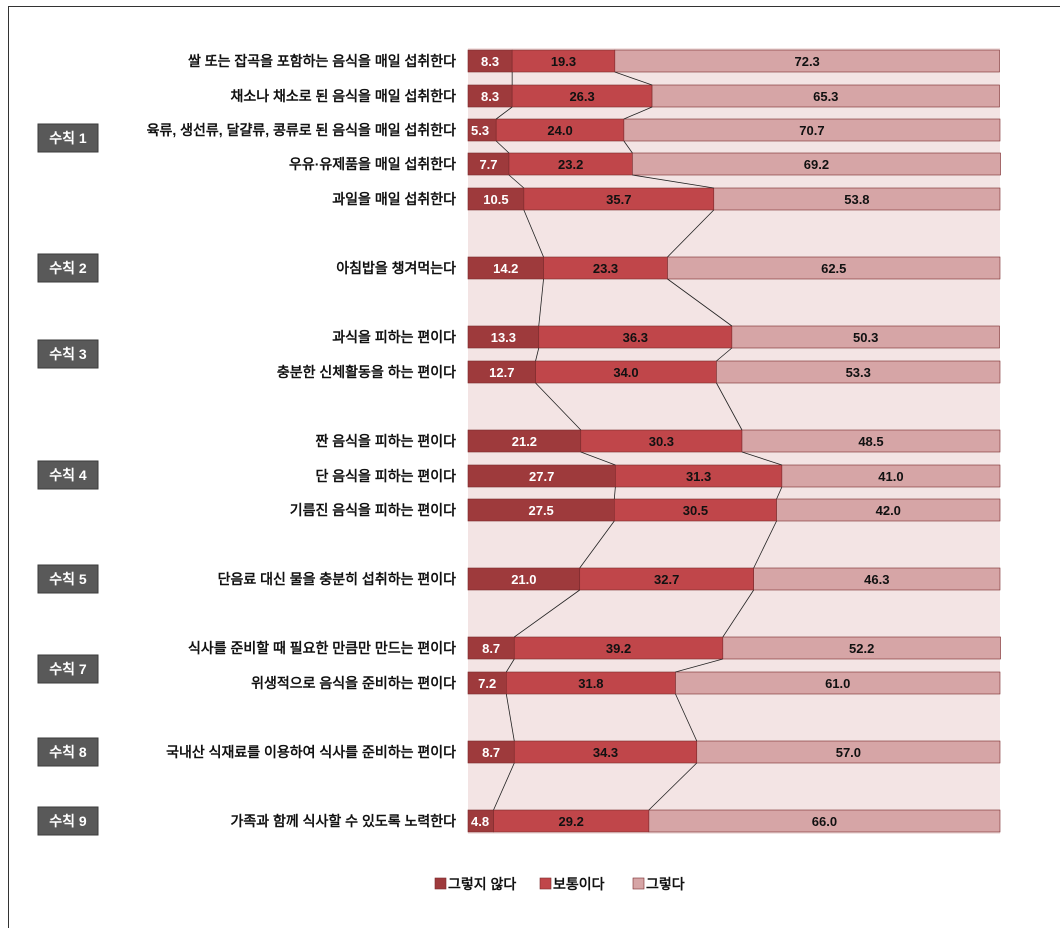 Image resolution: width=1060 pixels, height=928 pixels. Describe the element at coordinates (503, 337) in the screenshot. I see `data-label-1-row-7: 13.3` at that location.